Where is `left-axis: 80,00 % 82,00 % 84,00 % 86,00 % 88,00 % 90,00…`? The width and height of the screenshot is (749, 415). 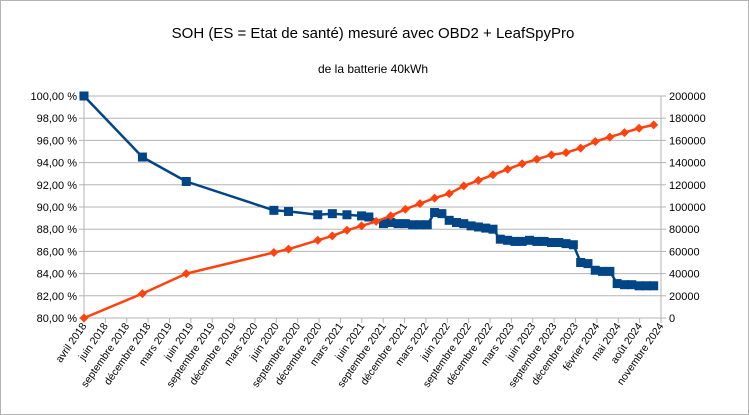 left-axis: 80,00 % 82,00 % 84,00 % 86,00 % 88,00 % 90,00… is located at coordinates (57, 208).